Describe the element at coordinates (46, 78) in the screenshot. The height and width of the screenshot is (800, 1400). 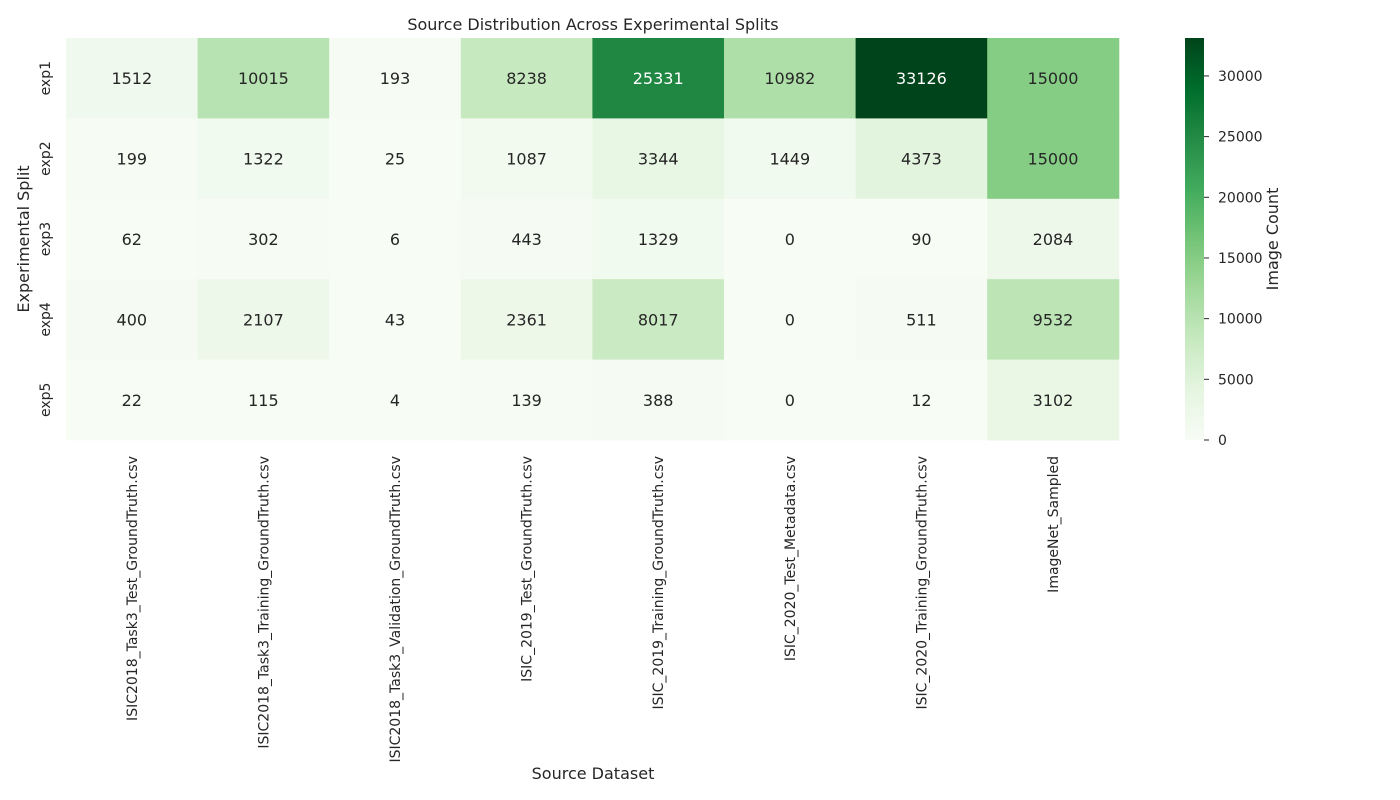
I see `y-tick-label: exp1` at that location.